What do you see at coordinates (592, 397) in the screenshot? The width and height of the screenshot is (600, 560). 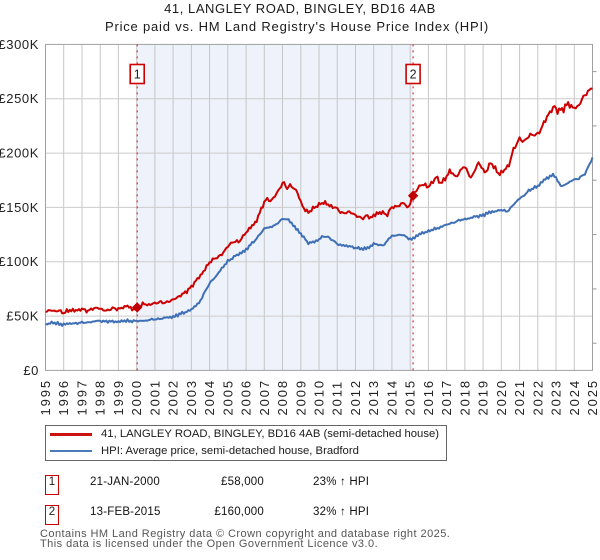 I see `svg-text: 2025` at bounding box center [592, 397].